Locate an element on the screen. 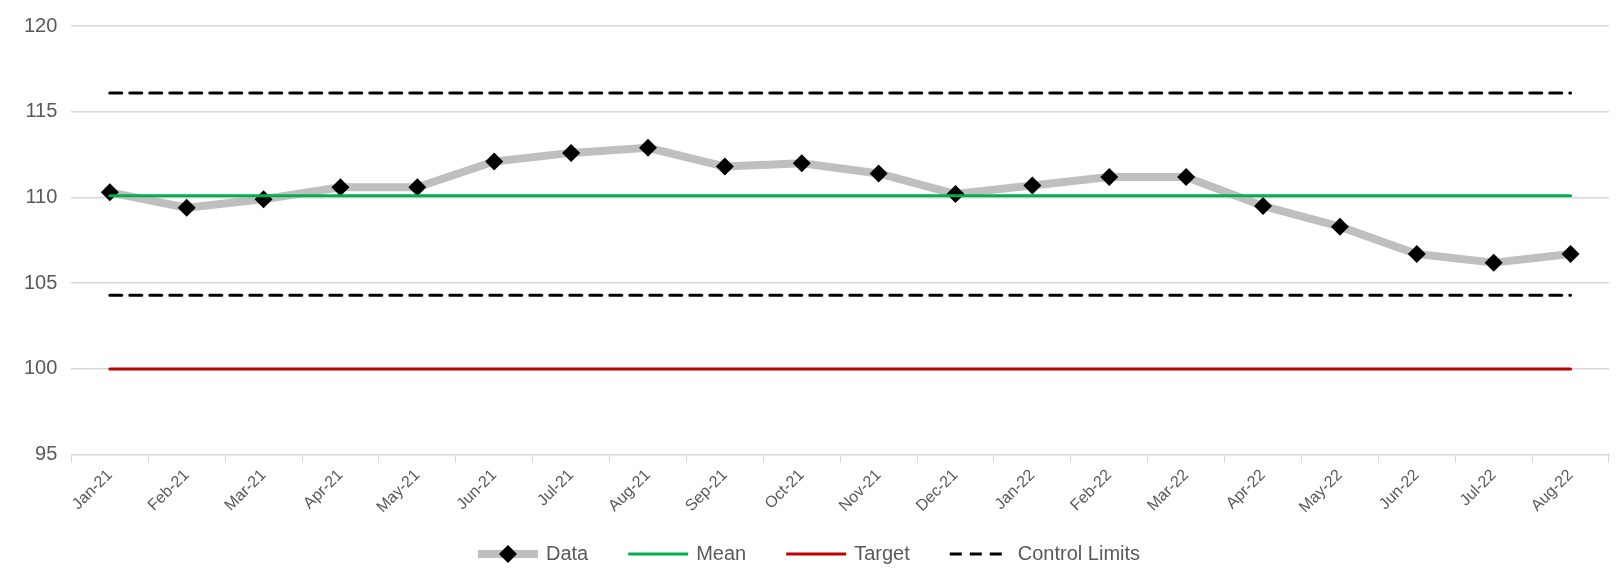 The height and width of the screenshot is (576, 1618). legend-label: Target is located at coordinates (882, 552).